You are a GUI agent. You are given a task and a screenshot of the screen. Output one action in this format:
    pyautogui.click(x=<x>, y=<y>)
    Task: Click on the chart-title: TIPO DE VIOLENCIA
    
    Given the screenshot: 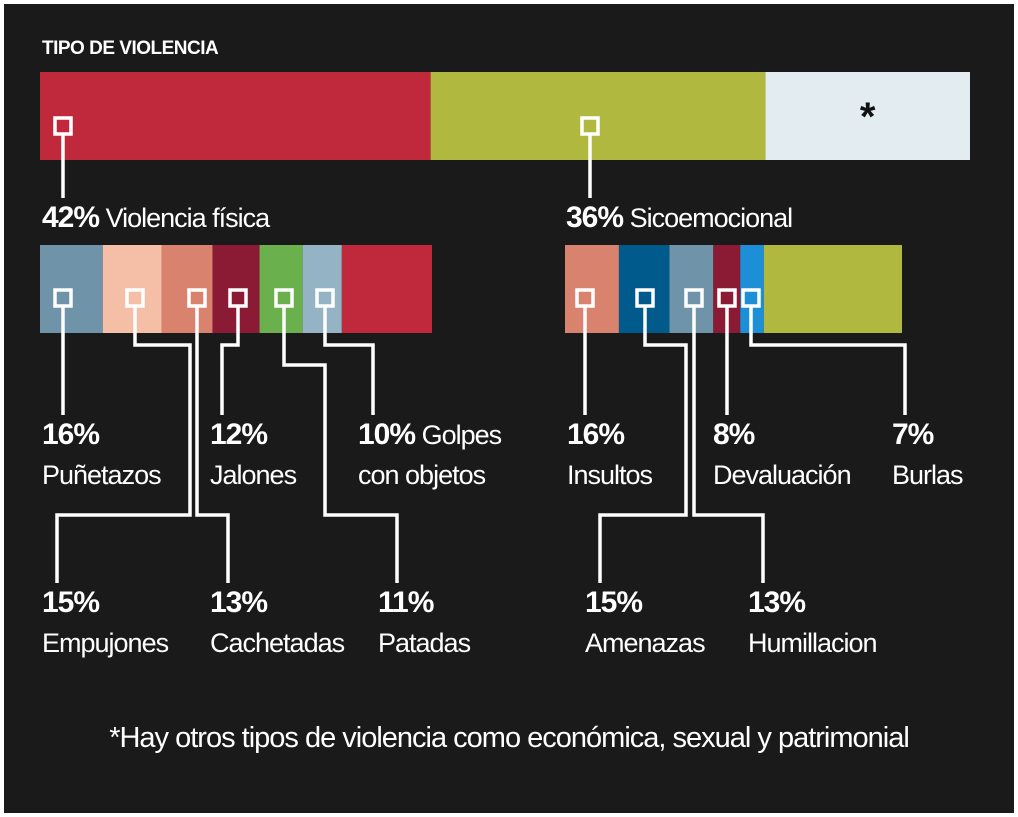 What is the action you would take?
    pyautogui.click(x=130, y=48)
    